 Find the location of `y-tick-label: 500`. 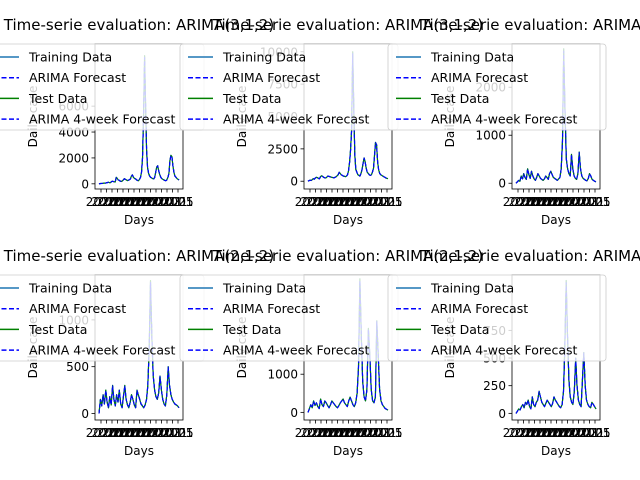

y-tick-label: 500 is located at coordinates (77, 367).